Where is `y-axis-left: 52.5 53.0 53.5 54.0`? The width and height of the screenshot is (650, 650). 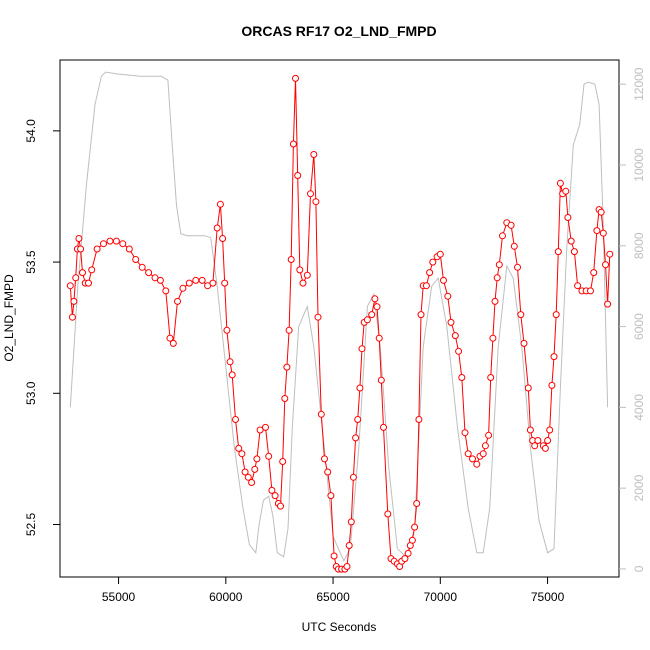 y-axis-left: 52.5 53.0 53.5 54.0 is located at coordinates (42, 327).